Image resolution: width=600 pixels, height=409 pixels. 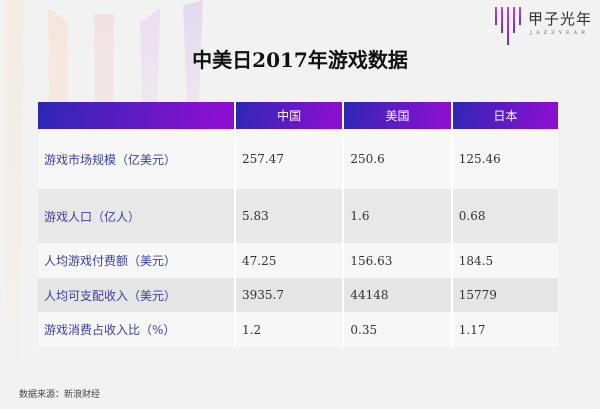 What do you see at coordinates (398, 159) in the screenshot?
I see `table-cell: 250.6` at bounding box center [398, 159].